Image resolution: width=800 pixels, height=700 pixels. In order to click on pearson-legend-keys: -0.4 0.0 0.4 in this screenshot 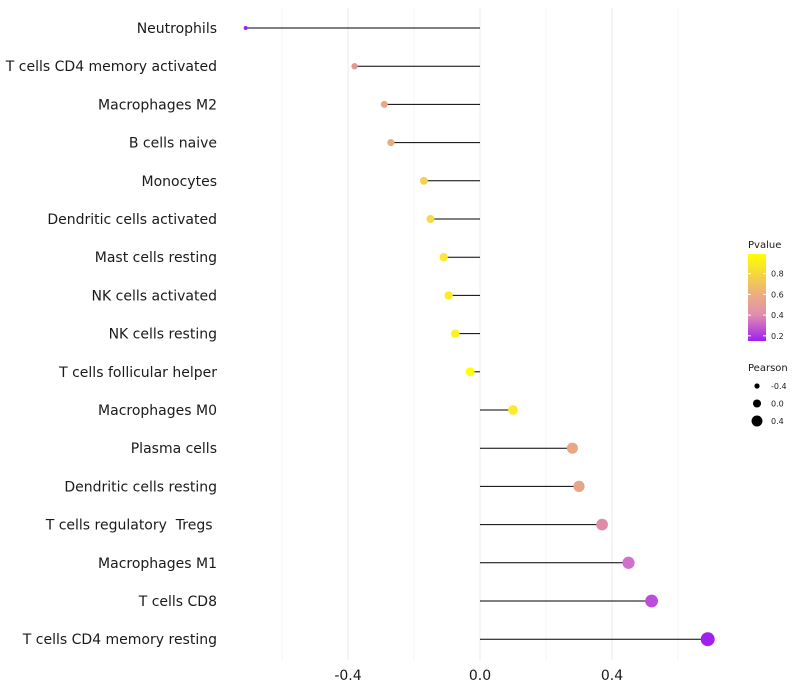, I will do `click(769, 404)`.